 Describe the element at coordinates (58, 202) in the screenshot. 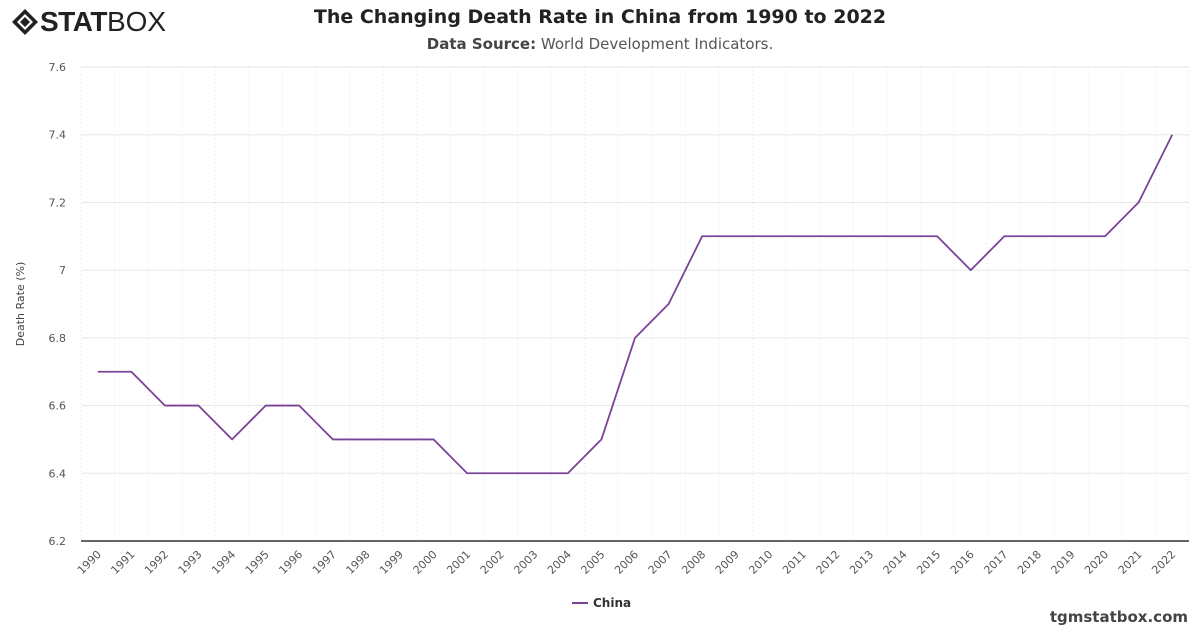

I see `y-tick-label: 7.2` at that location.